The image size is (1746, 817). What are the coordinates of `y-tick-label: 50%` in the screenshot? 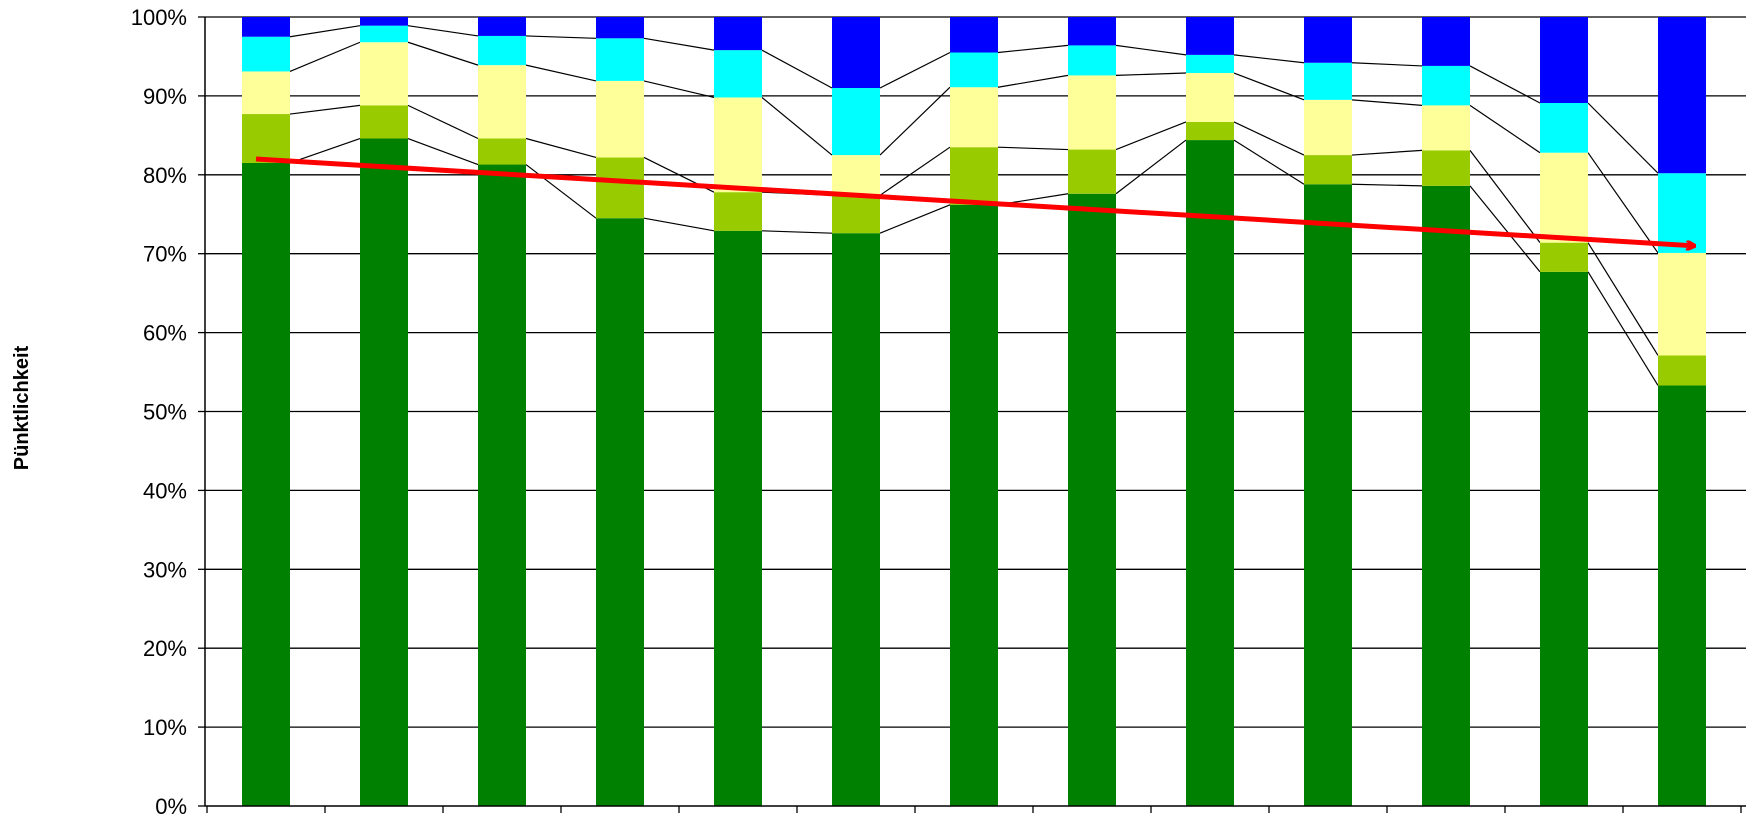 It's located at (165, 412).